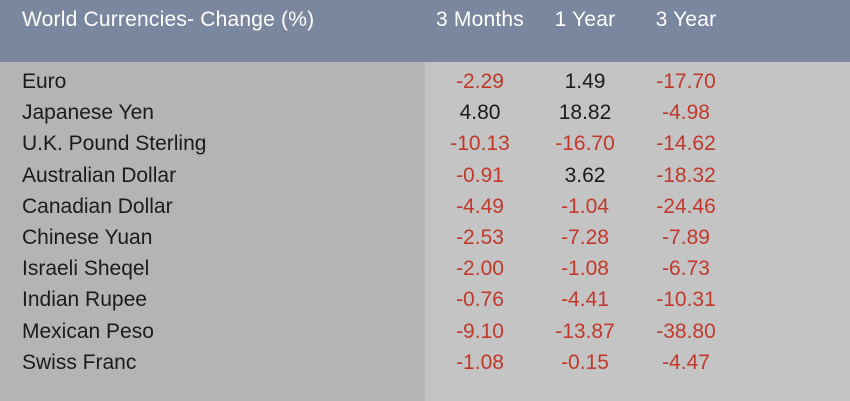 This screenshot has width=850, height=401. What do you see at coordinates (480, 175) in the screenshot?
I see `change-value: -0.91` at bounding box center [480, 175].